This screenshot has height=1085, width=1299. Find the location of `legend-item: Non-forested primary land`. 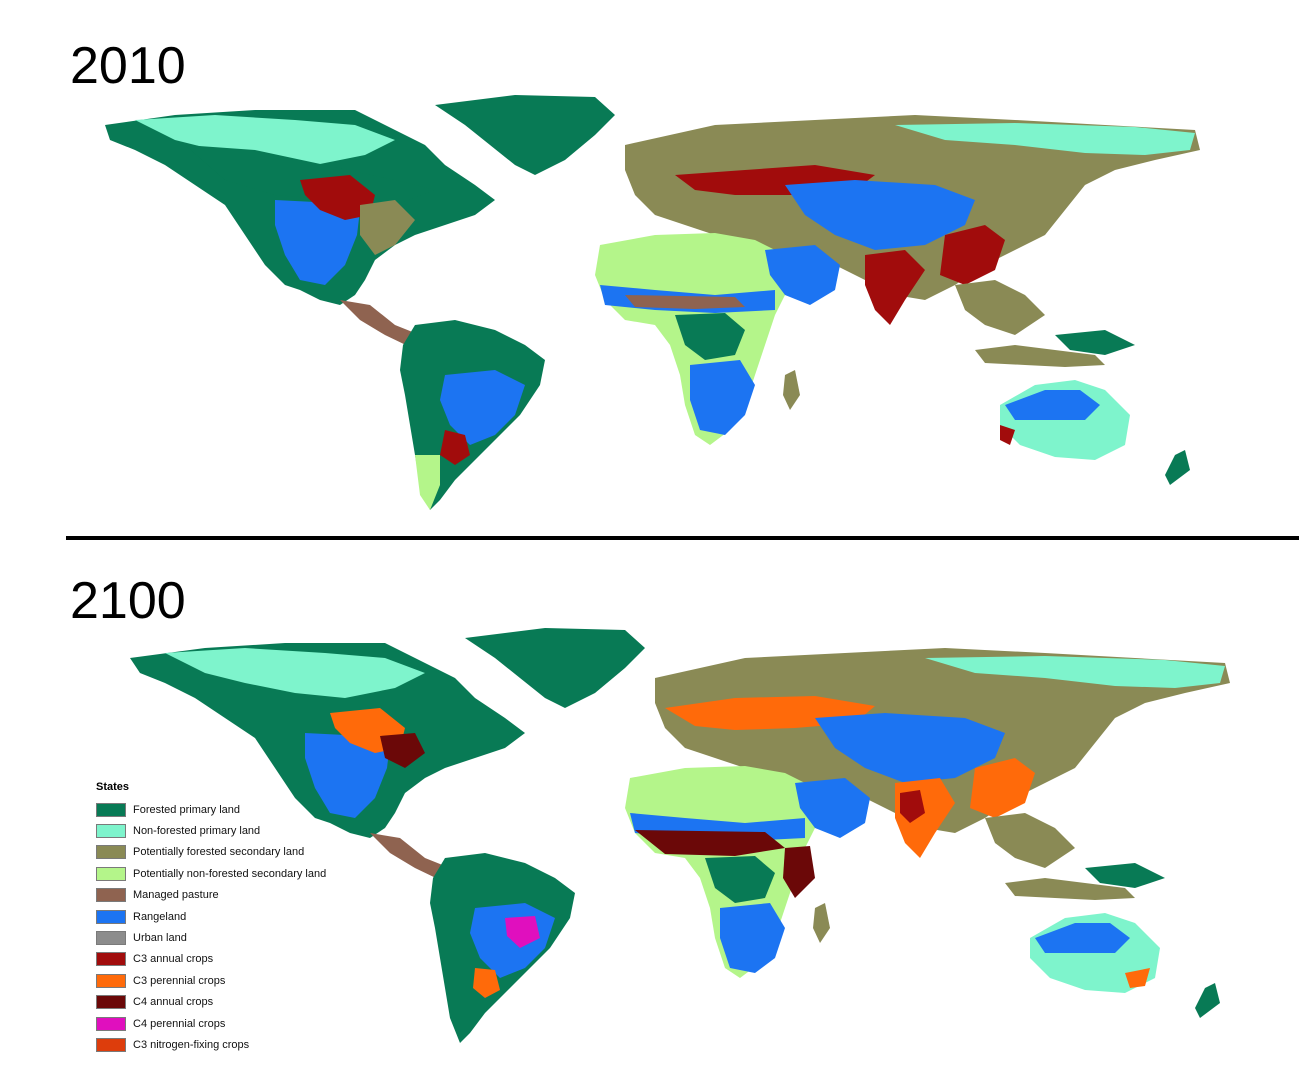

legend-item: Non-forested primary land is located at coordinates (231, 830).